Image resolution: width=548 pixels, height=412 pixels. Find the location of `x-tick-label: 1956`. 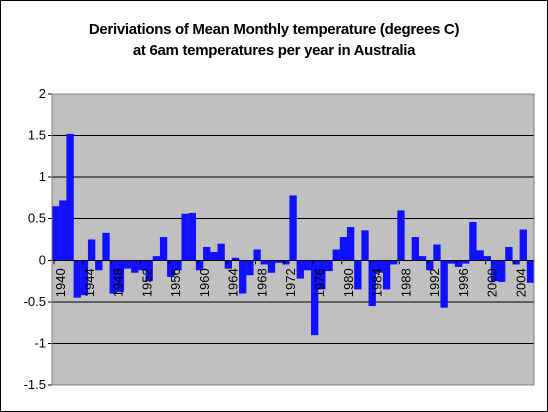

x-tick-label: 1956 is located at coordinates (175, 282).